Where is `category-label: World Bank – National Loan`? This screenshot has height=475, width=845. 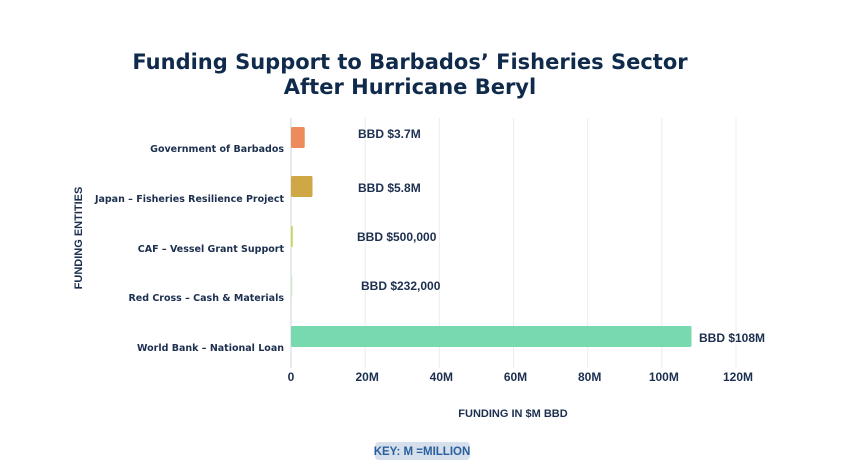
category-label: World Bank – National Loan is located at coordinates (210, 348).